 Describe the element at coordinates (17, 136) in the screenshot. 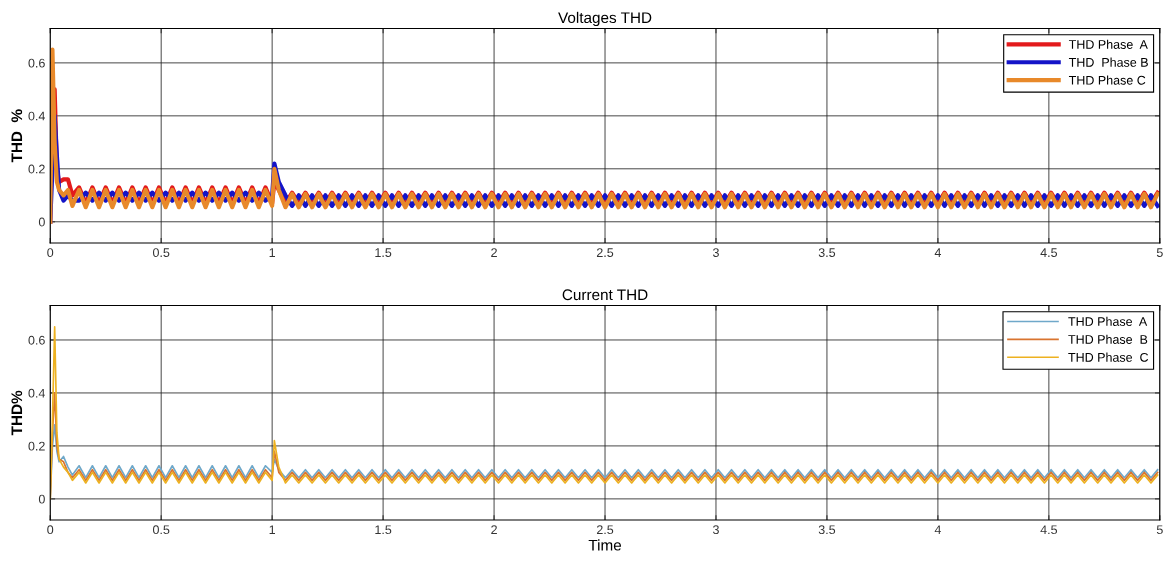

I see `y-axis-title: THD %` at that location.